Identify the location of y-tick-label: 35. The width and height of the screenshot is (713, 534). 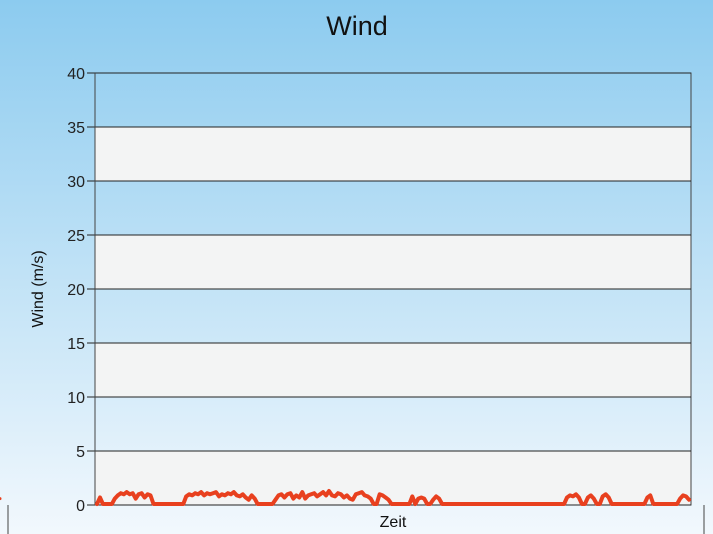
(76, 128).